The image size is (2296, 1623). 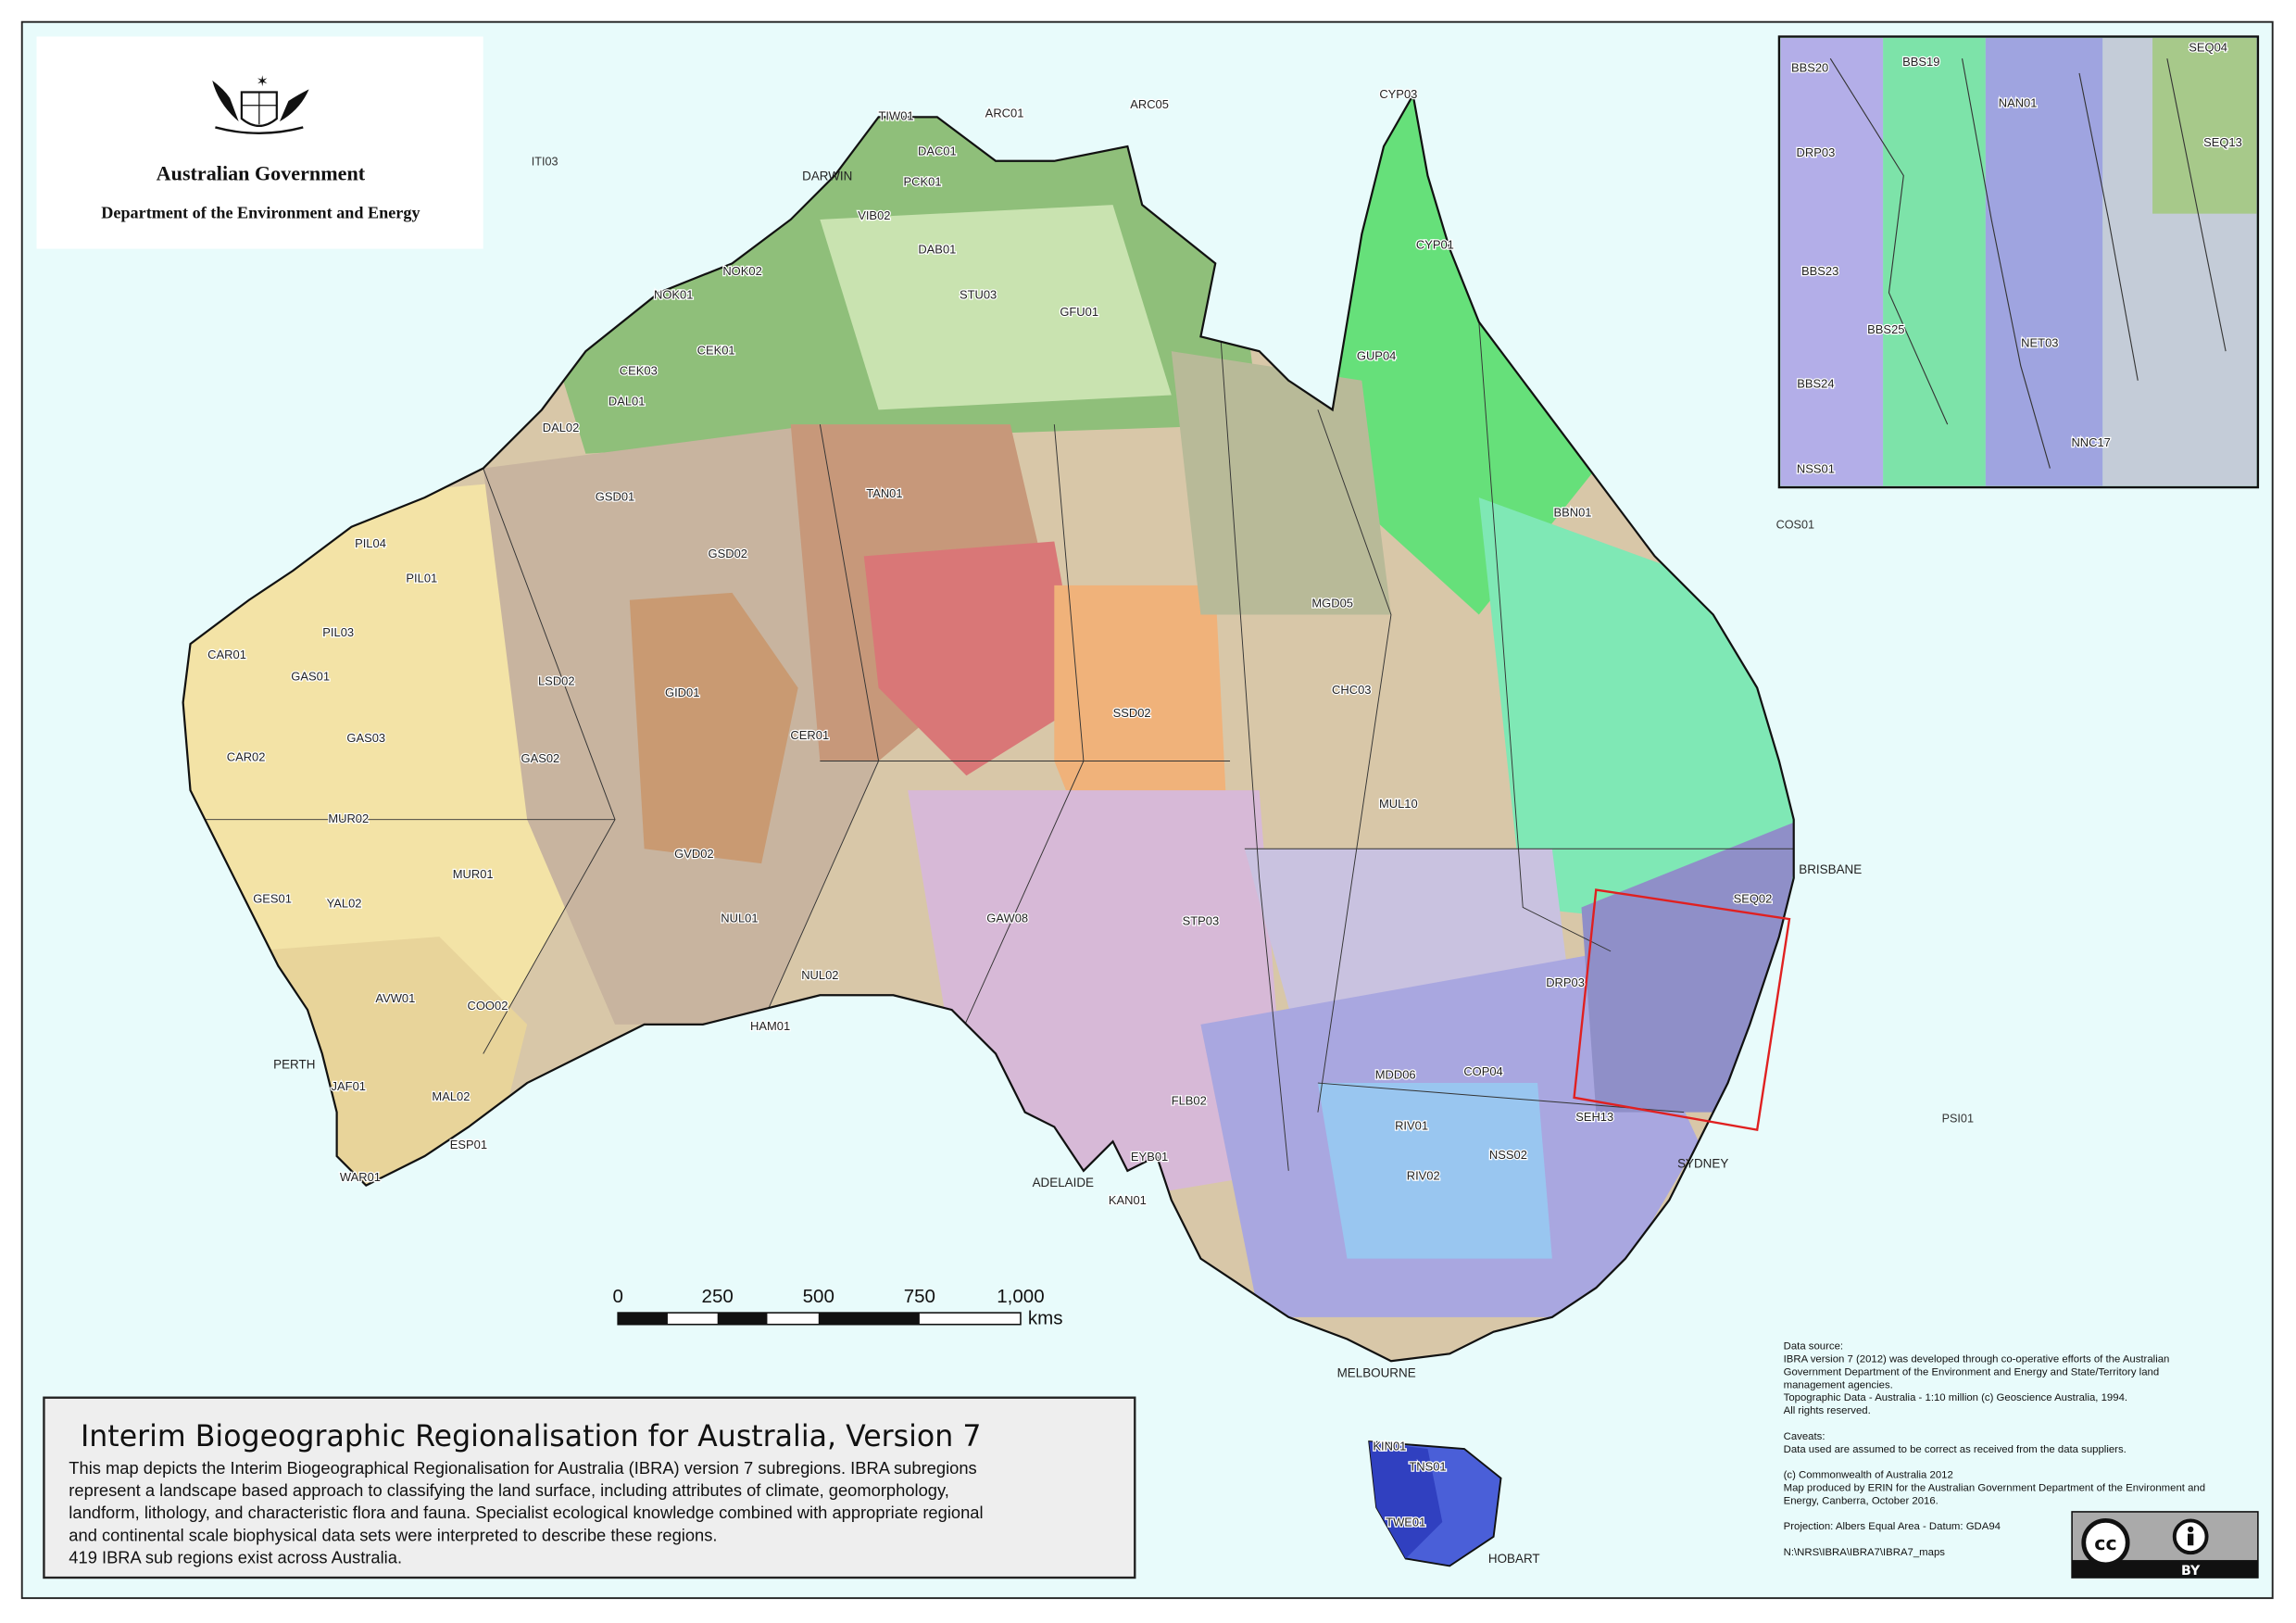 What do you see at coordinates (451, 1096) in the screenshot?
I see `region-label: MAL02` at bounding box center [451, 1096].